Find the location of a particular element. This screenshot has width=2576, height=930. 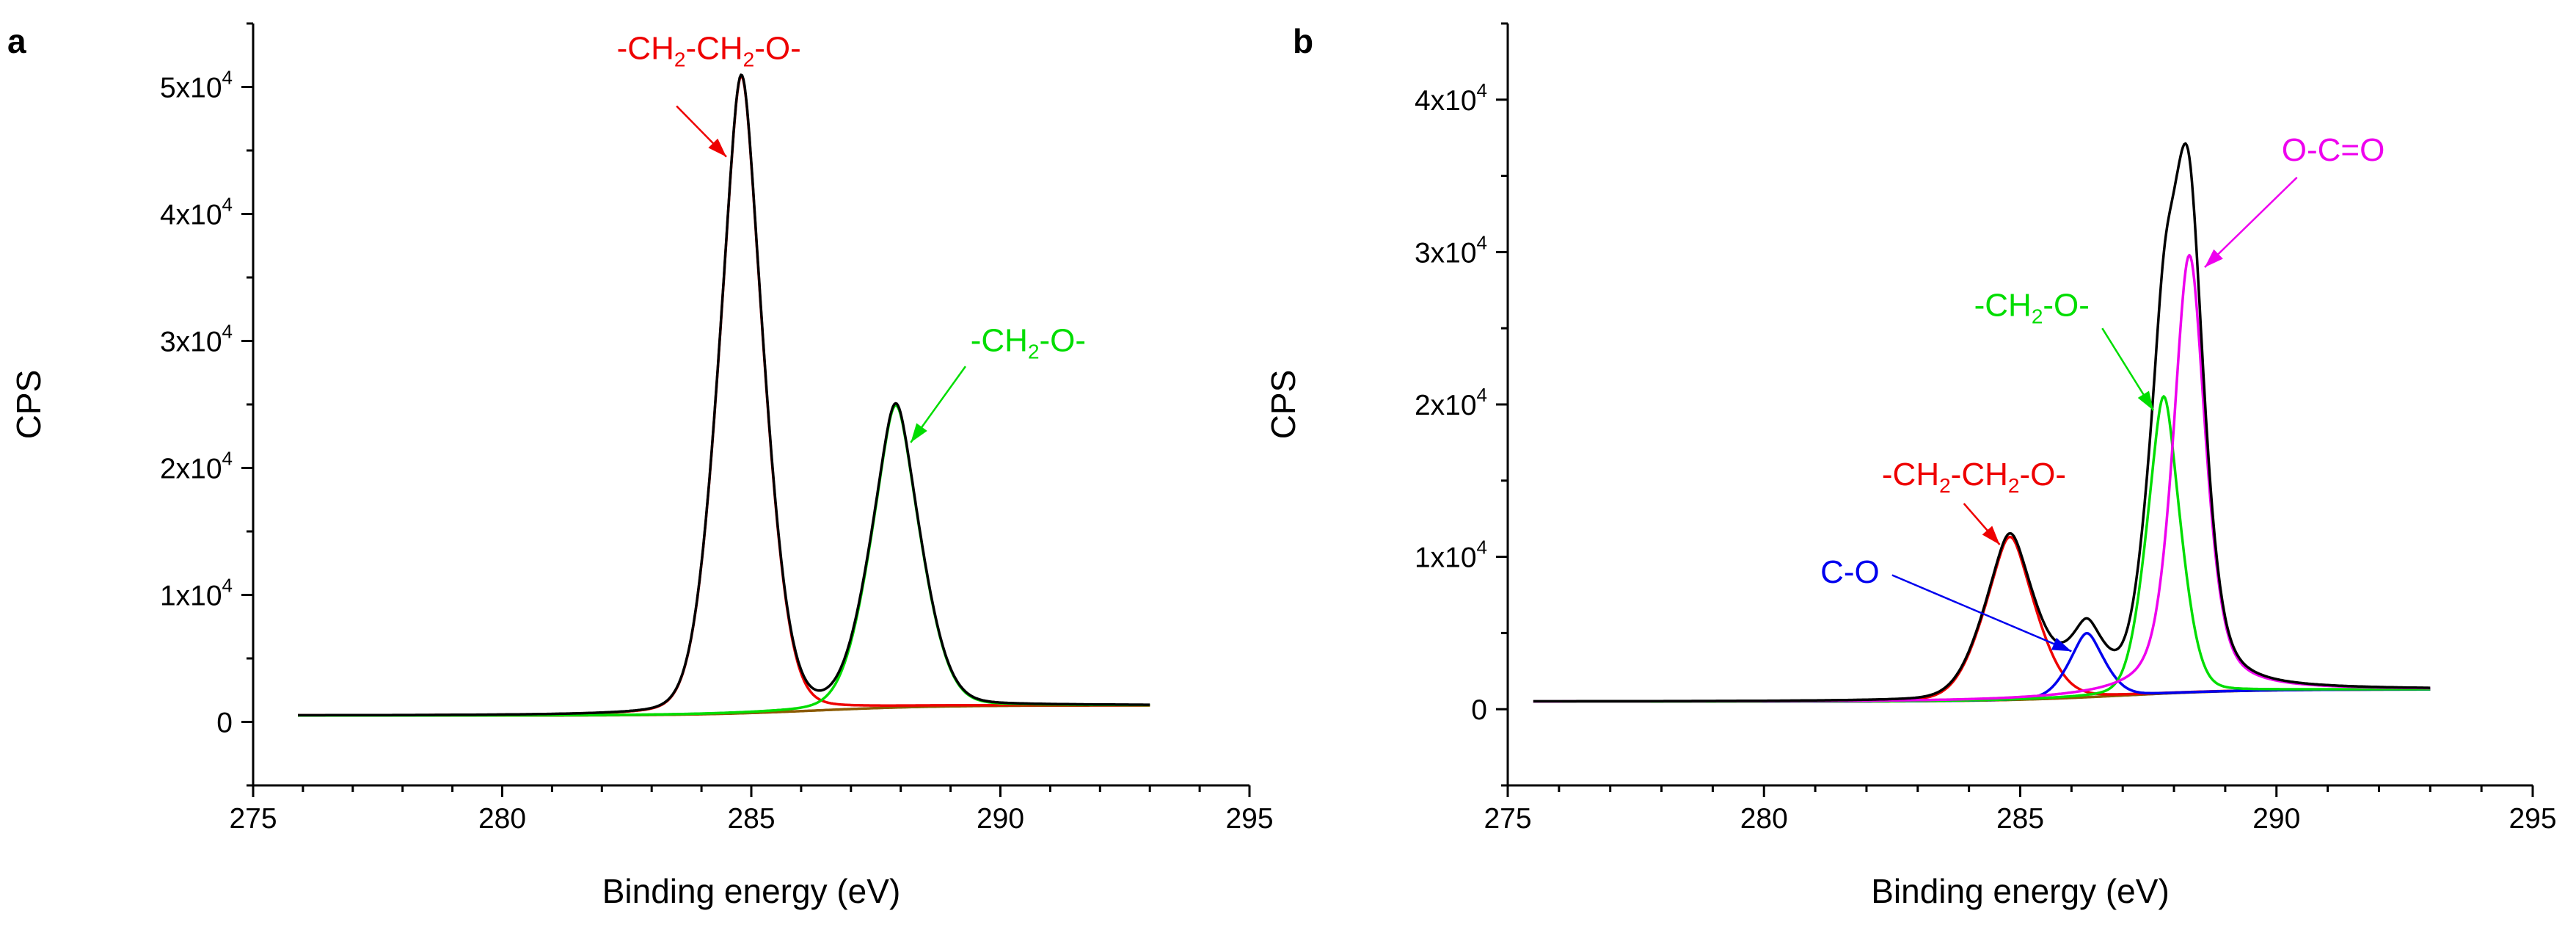

y-tick-label: 5x10⁴ is located at coordinates (196, 85).